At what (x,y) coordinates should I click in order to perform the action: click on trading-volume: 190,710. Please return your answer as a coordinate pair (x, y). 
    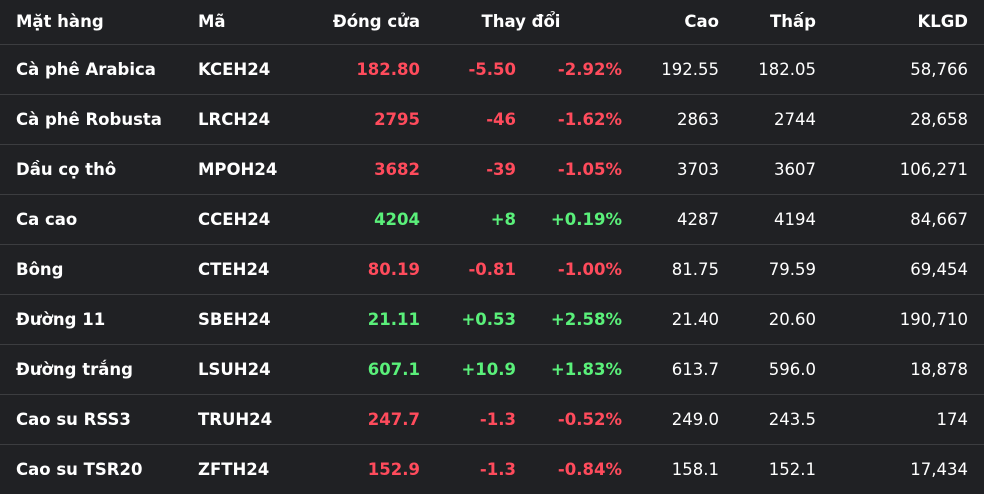
    Looking at the image, I should click on (933, 319).